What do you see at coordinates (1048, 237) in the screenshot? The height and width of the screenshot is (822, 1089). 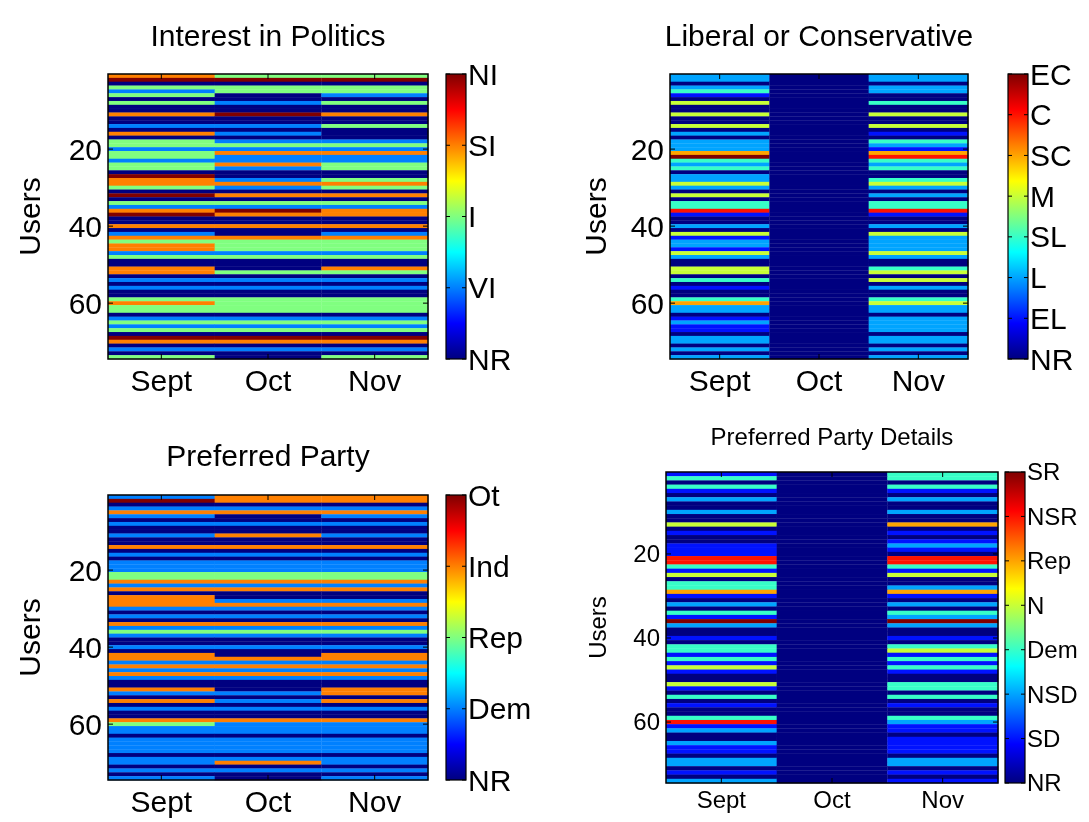 I see `color-bar-label: SL` at bounding box center [1048, 237].